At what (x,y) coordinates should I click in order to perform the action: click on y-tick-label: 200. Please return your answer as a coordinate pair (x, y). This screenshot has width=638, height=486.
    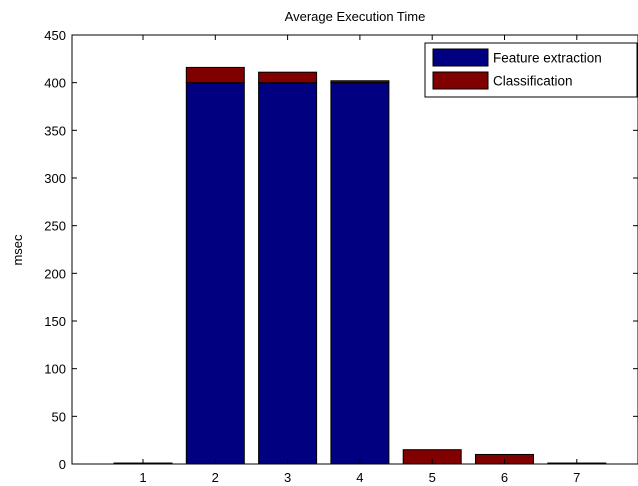
    Looking at the image, I should click on (55, 273).